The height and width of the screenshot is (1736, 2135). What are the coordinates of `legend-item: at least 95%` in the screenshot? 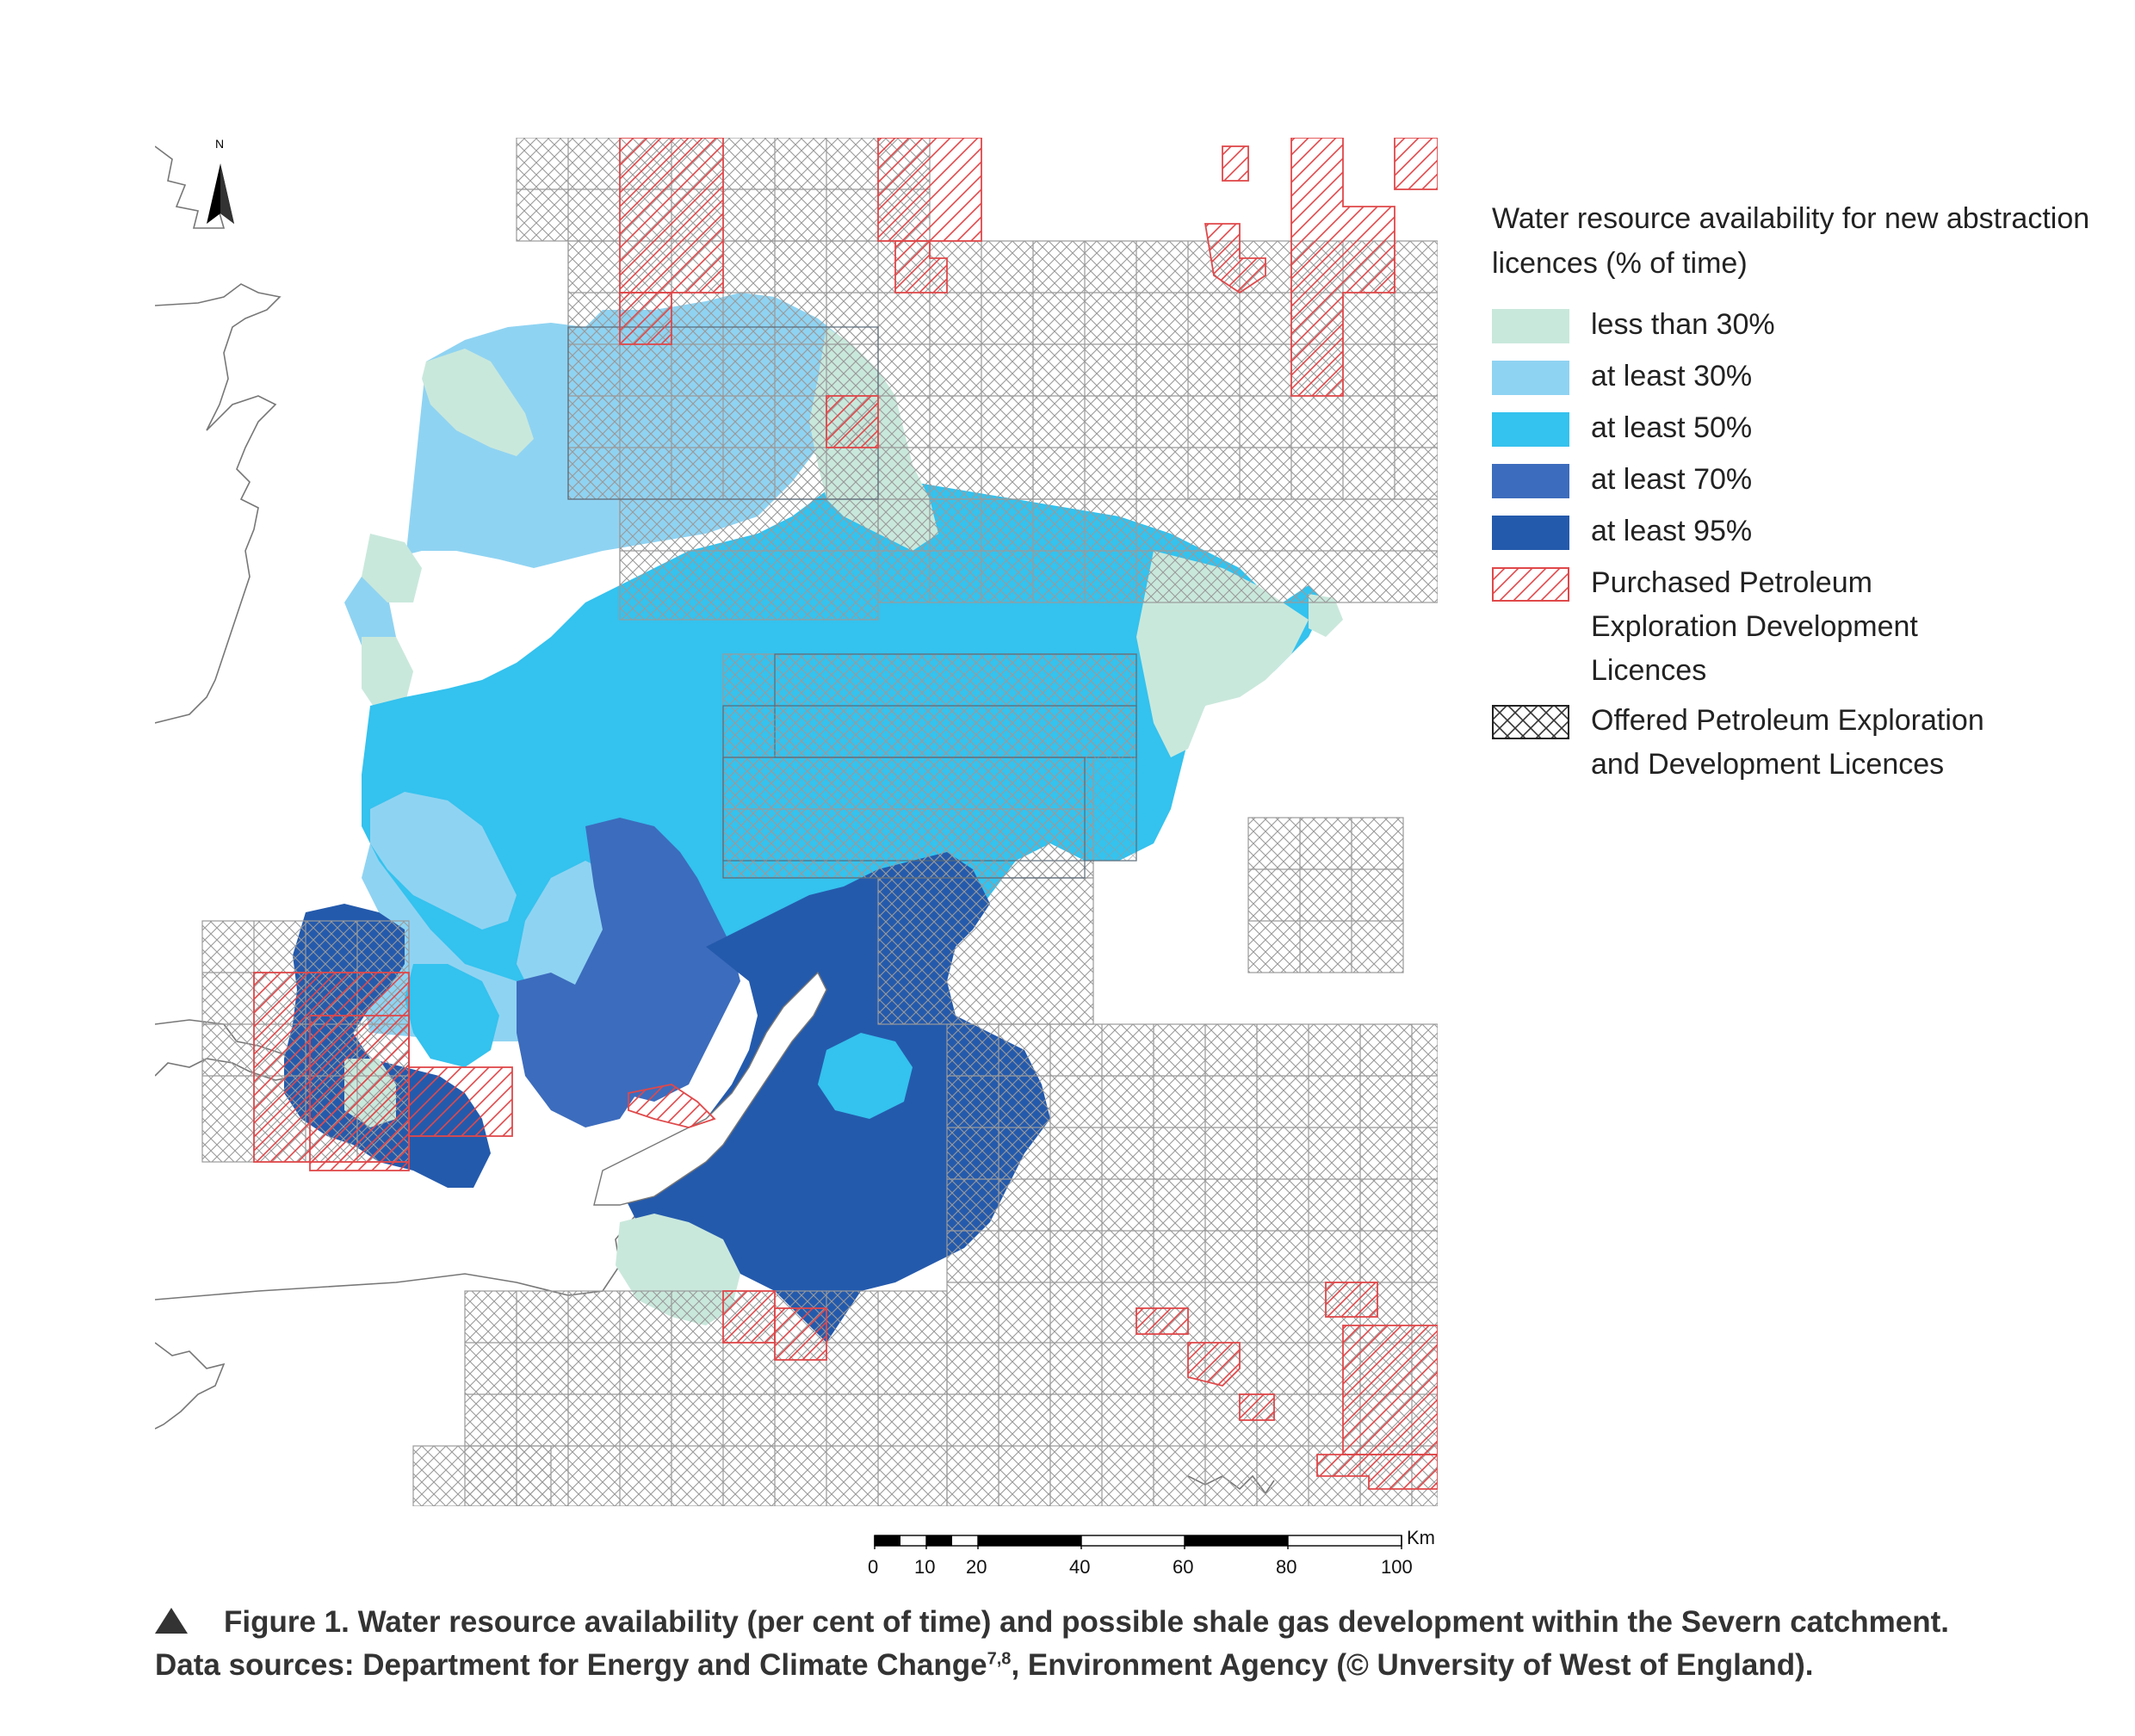 It's located at (1793, 535).